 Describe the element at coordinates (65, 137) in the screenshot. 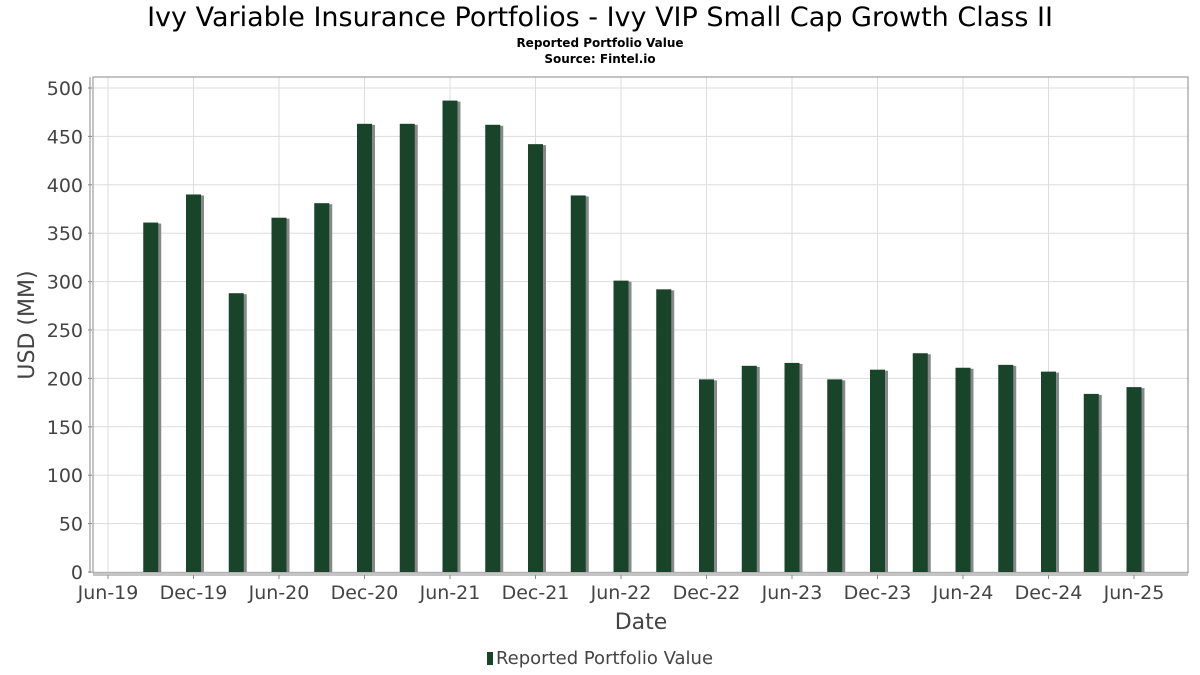

I see `y-tick-label: 450` at that location.